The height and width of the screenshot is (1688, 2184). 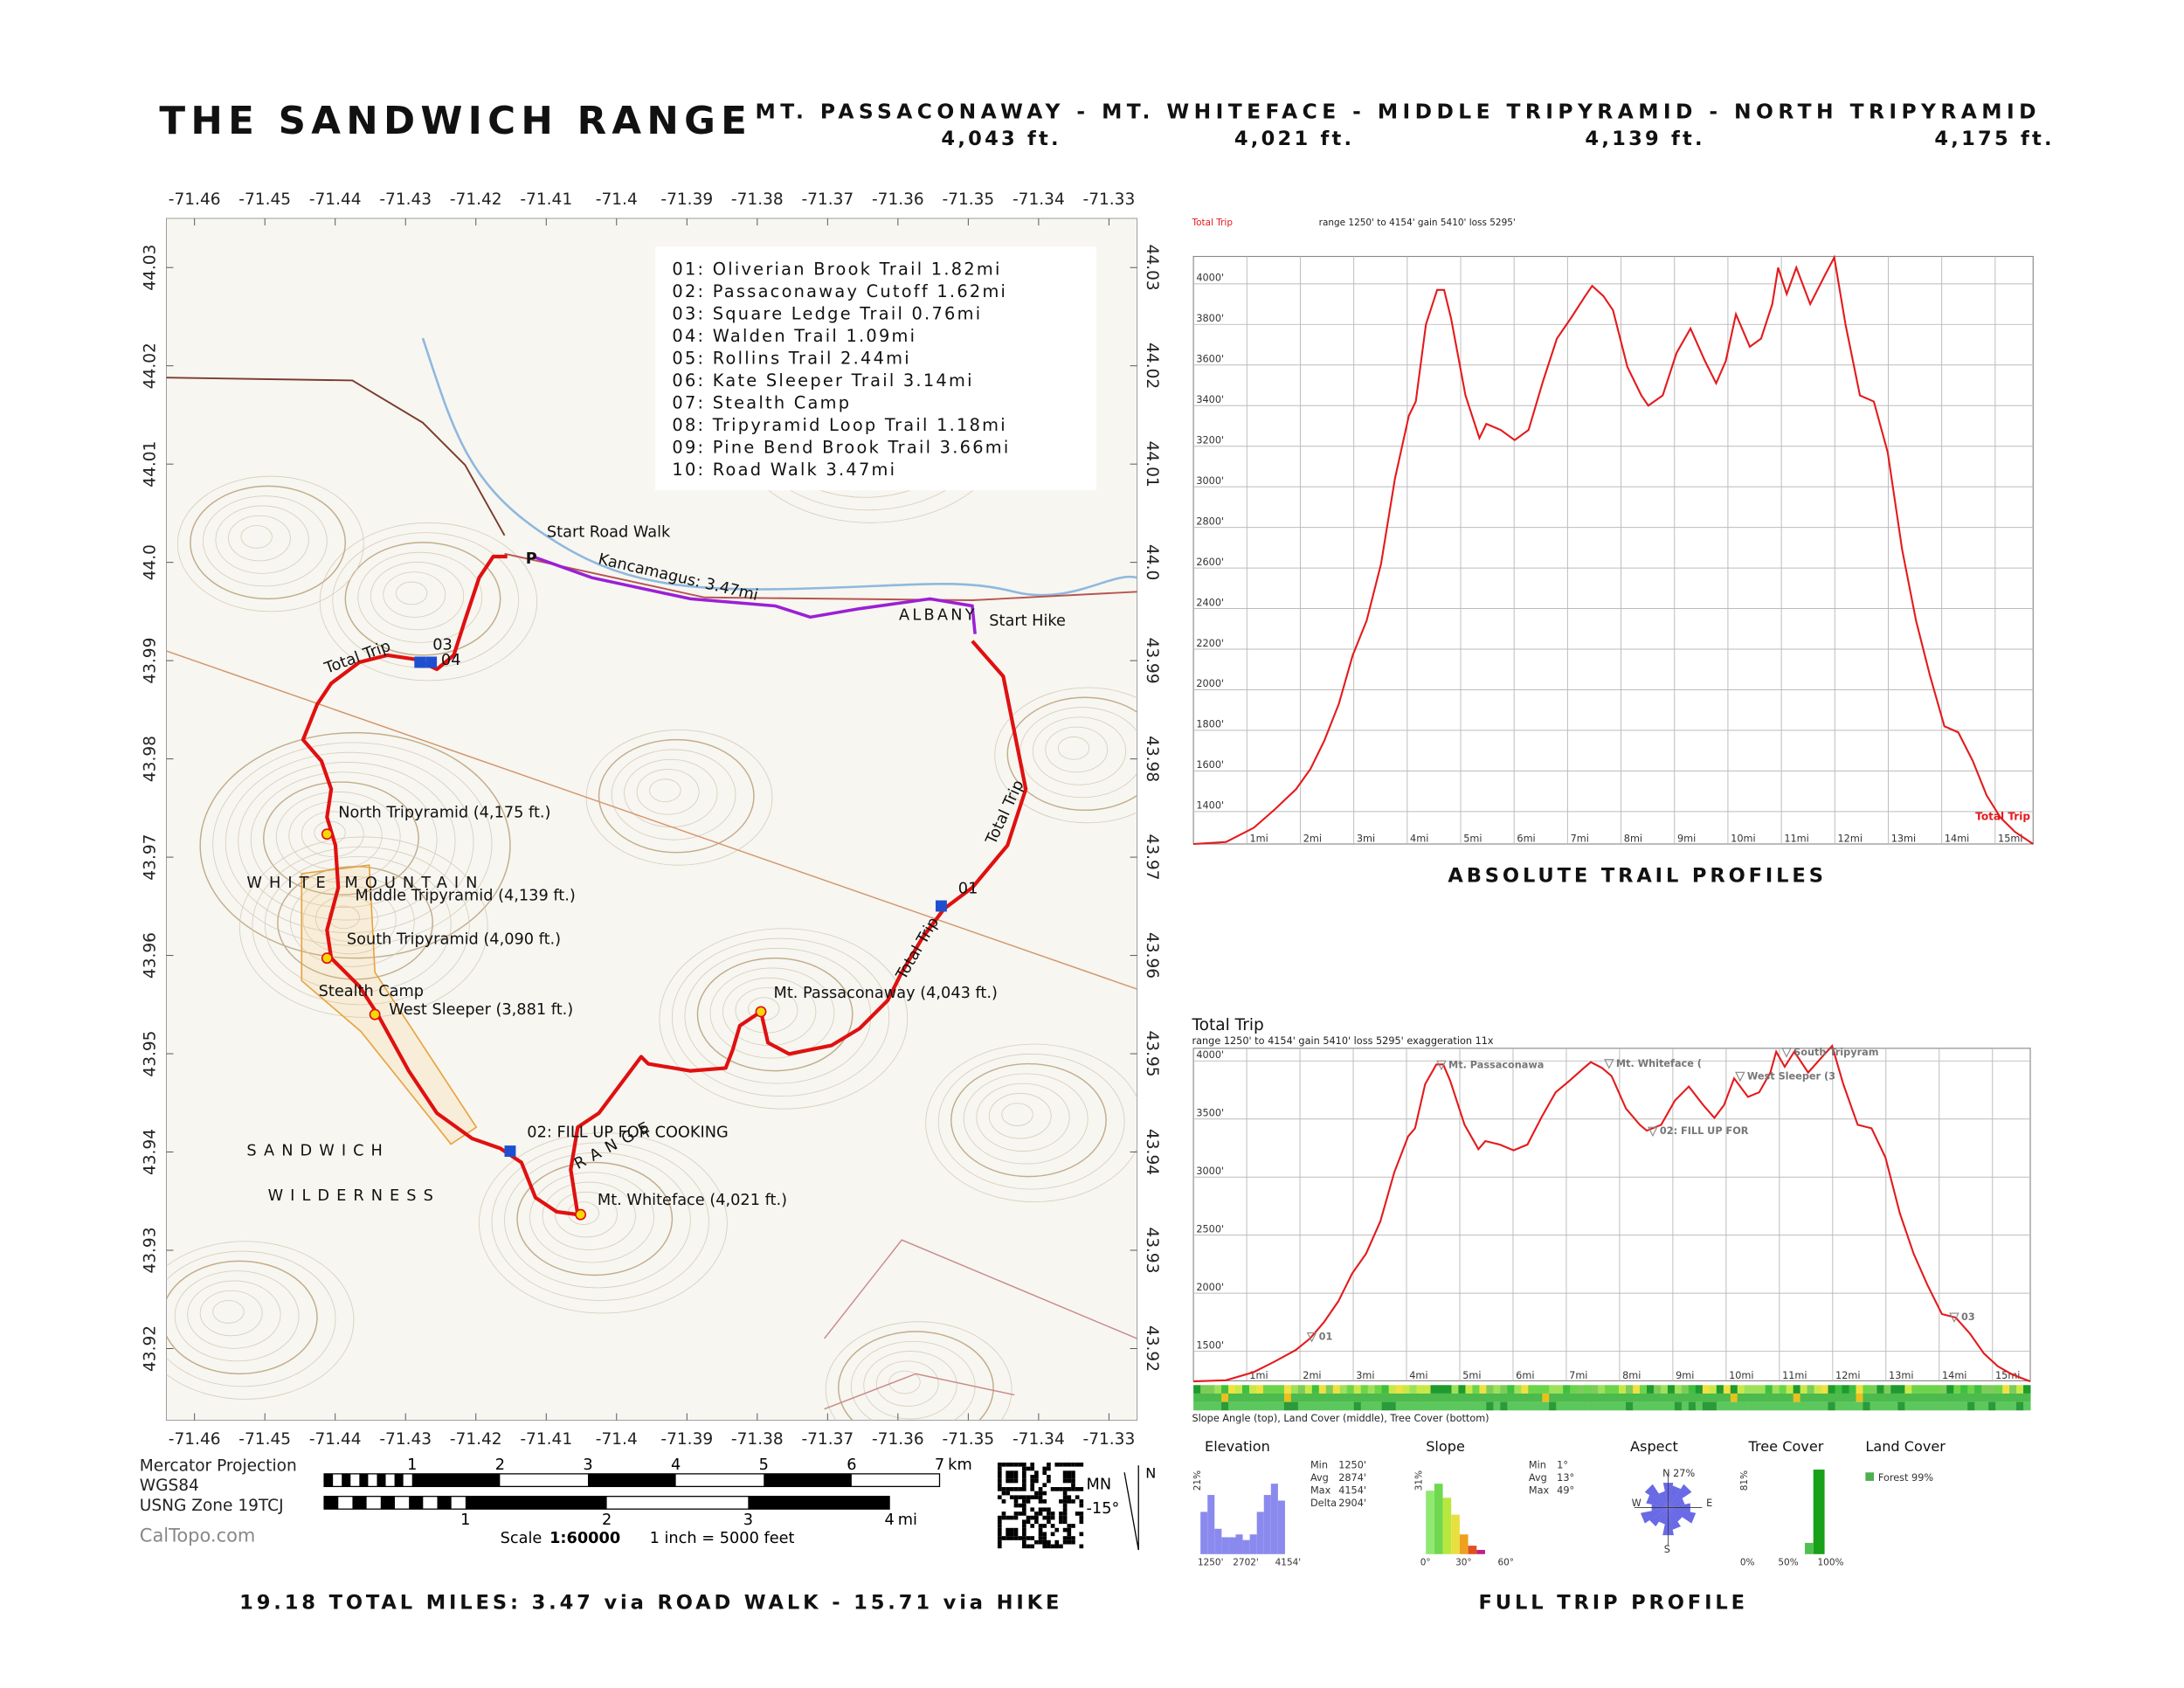 I want to click on lon-tick-label: -71.43, so click(x=405, y=1439).